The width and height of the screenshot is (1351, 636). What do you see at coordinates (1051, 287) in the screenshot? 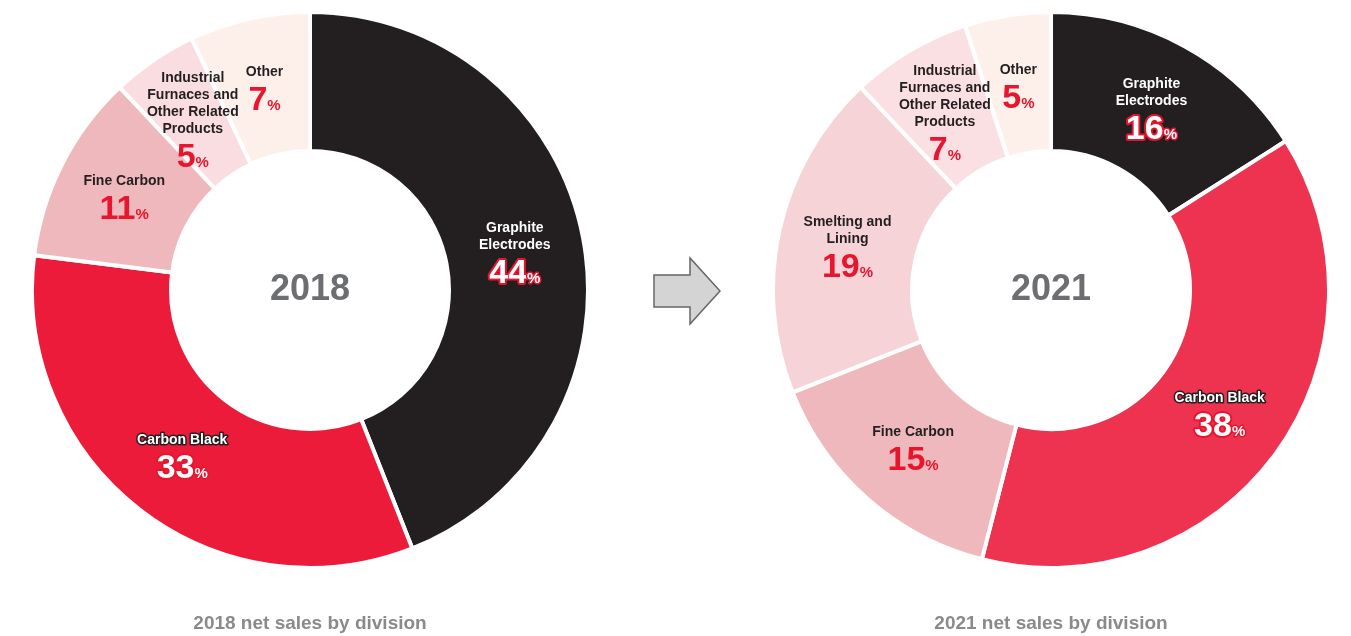
I see `text: 2021` at bounding box center [1051, 287].